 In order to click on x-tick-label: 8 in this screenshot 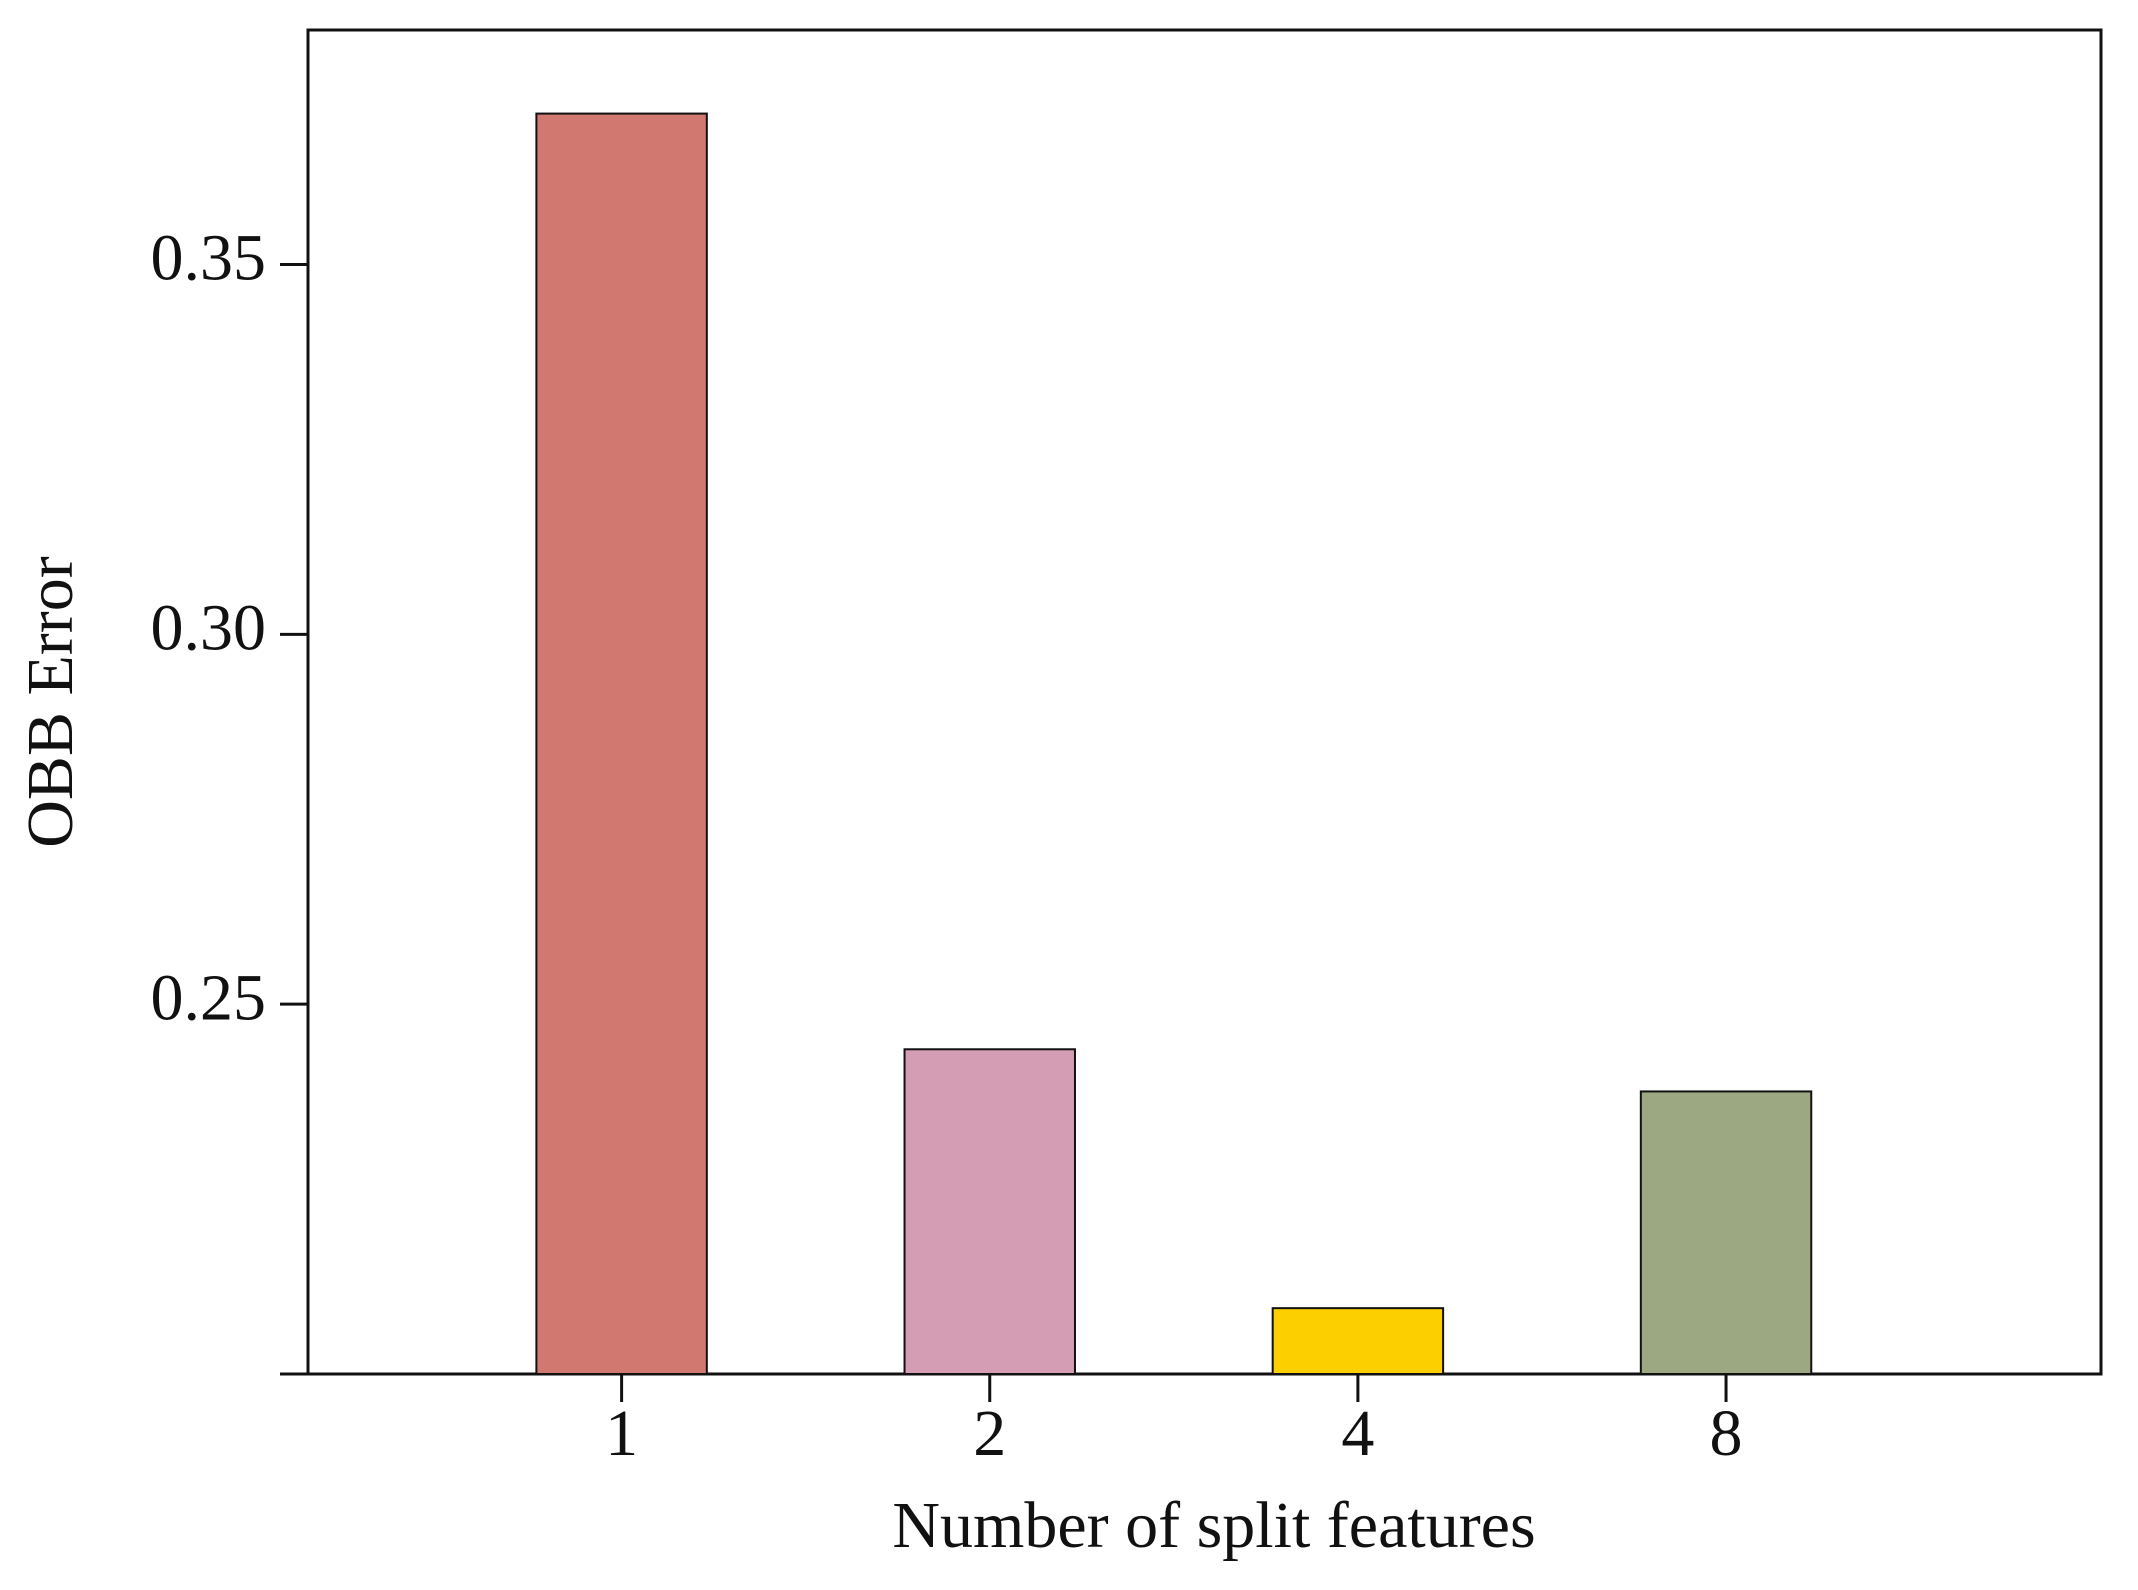, I will do `click(1726, 1433)`.